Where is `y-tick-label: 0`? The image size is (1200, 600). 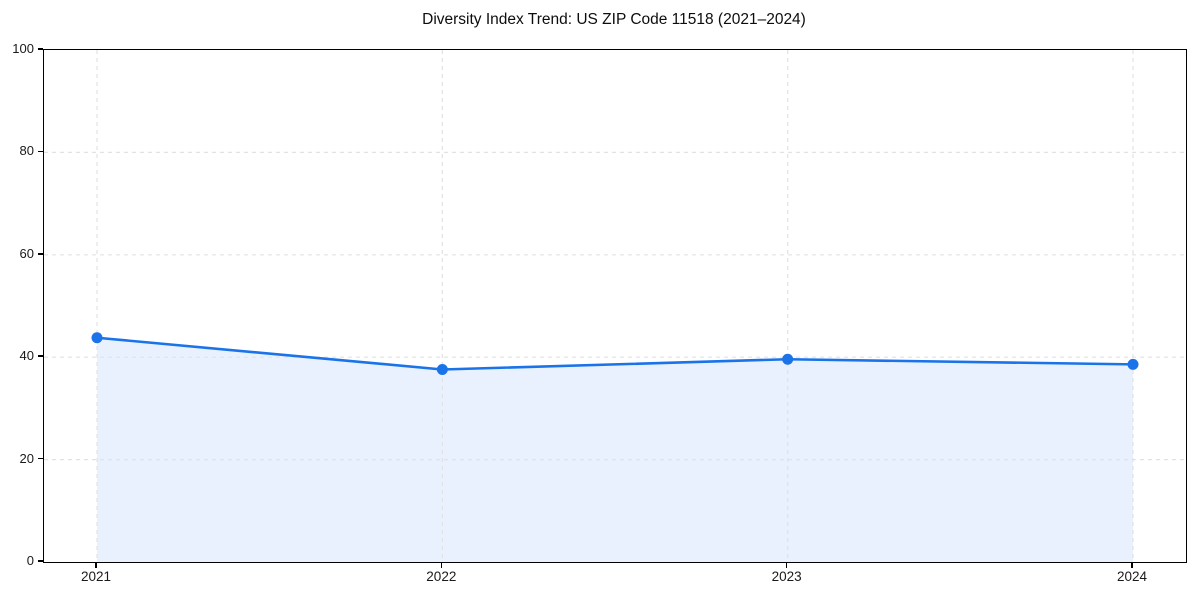
y-tick-label: 0 is located at coordinates (30, 560).